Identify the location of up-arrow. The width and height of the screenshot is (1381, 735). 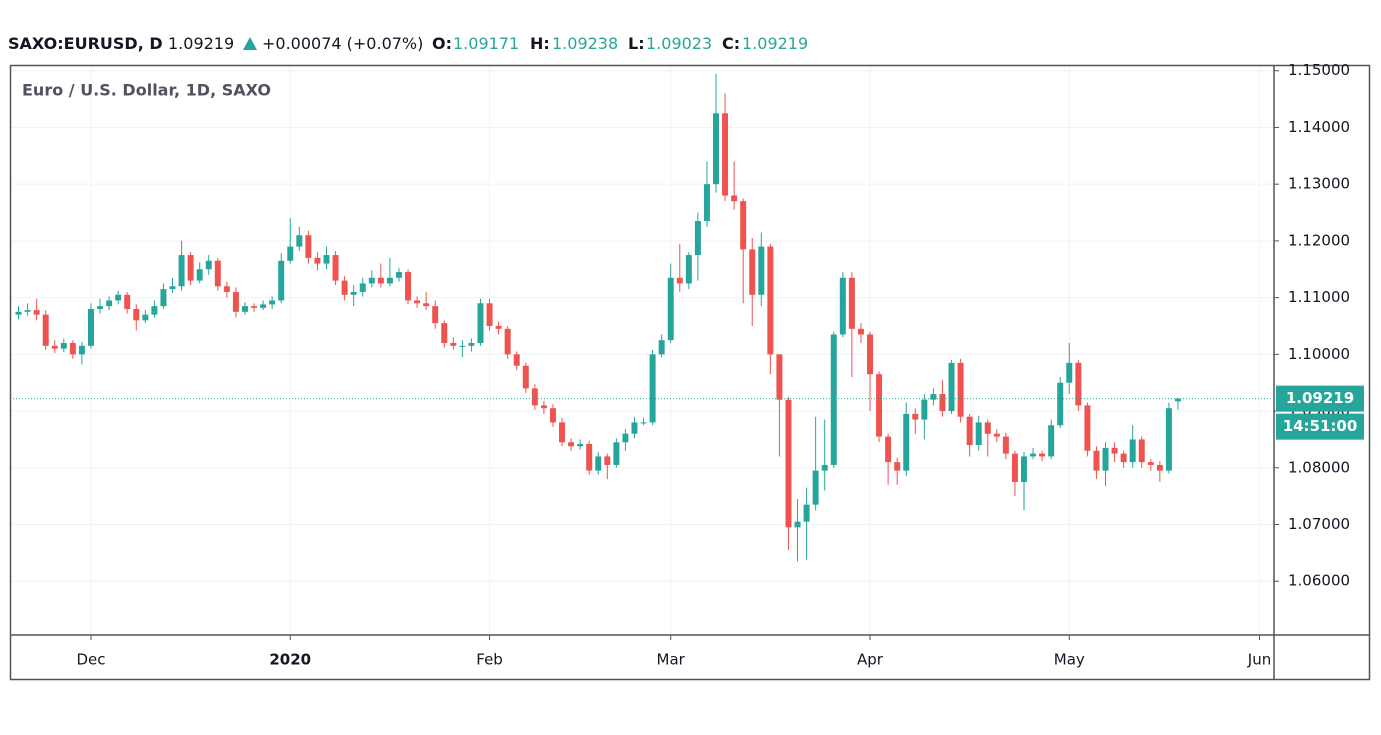
(250, 43).